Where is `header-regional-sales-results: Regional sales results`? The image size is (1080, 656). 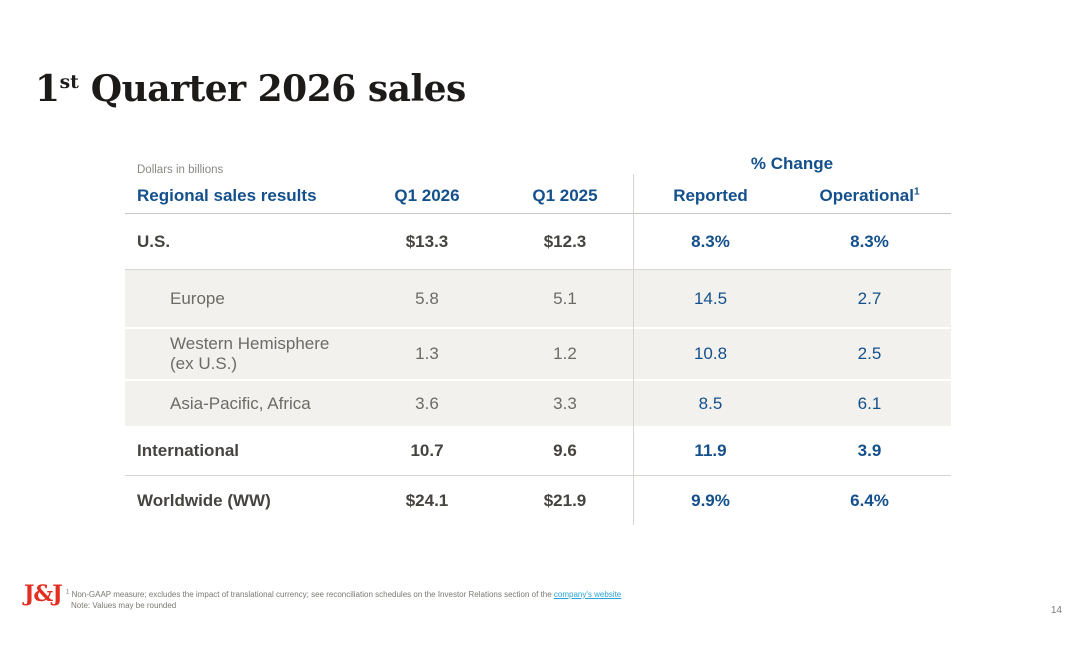
header-regional-sales-results: Regional sales results is located at coordinates (227, 195).